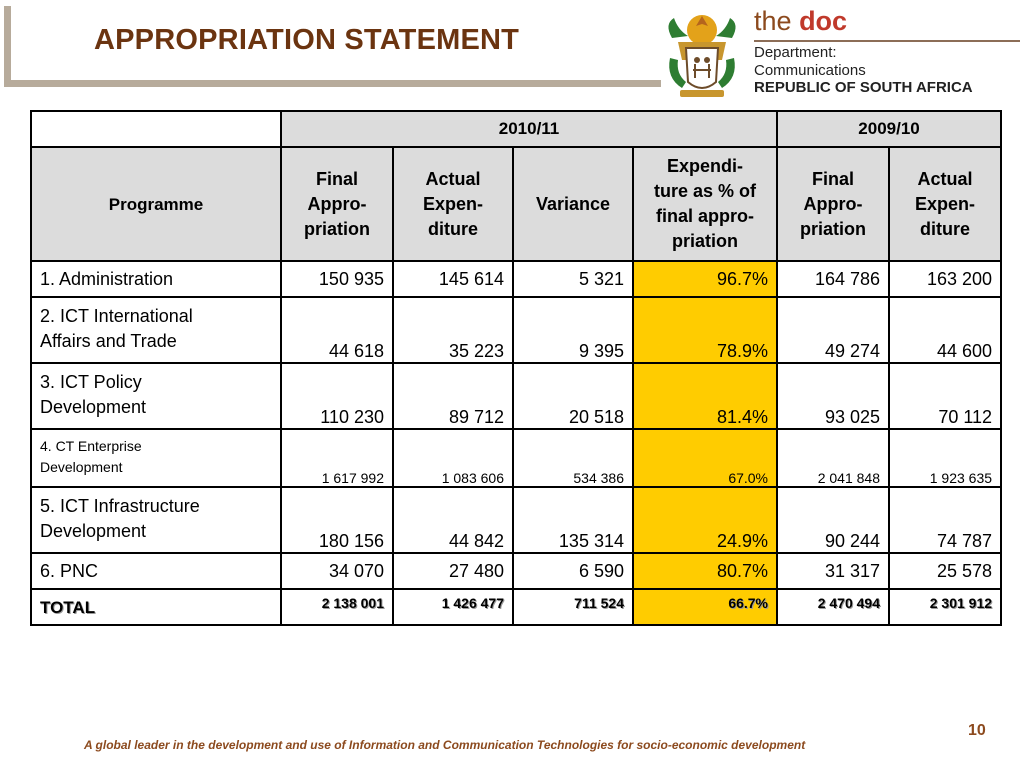 This screenshot has height=768, width=1024. Describe the element at coordinates (573, 396) in the screenshot. I see `value-cell: 20 518` at that location.